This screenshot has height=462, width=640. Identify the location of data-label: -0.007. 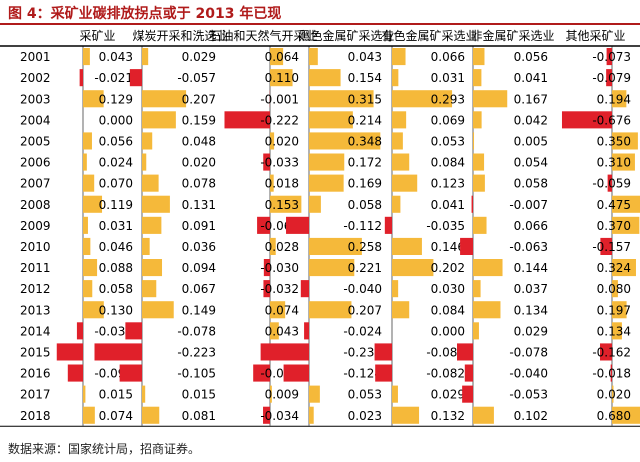
(528, 205).